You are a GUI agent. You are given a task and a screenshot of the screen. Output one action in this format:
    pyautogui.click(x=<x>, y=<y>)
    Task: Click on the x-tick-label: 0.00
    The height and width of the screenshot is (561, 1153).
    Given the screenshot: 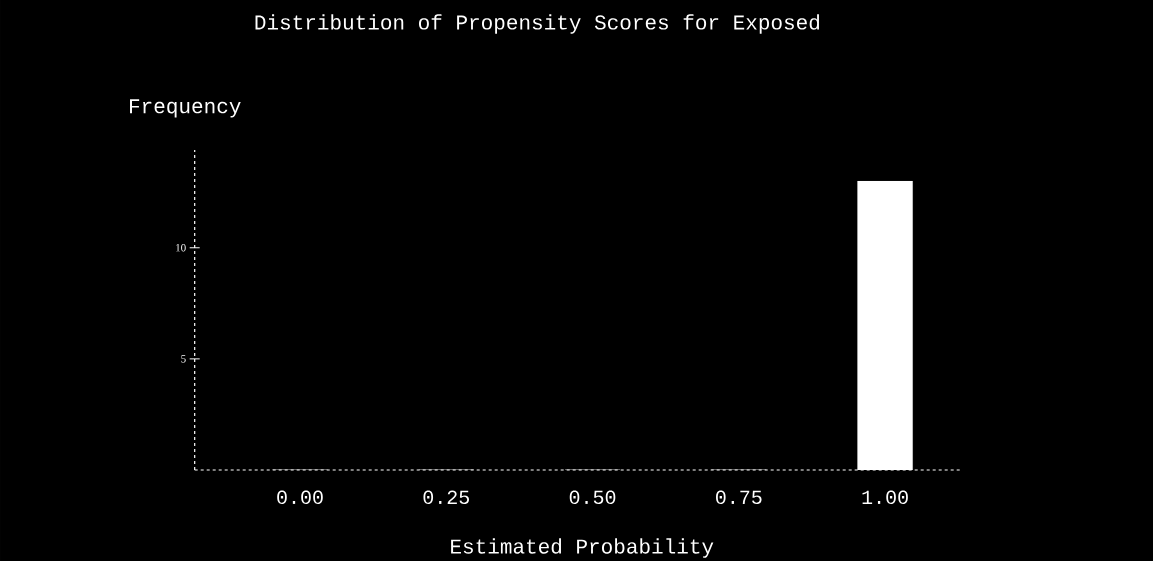 What is the action you would take?
    pyautogui.click(x=300, y=497)
    